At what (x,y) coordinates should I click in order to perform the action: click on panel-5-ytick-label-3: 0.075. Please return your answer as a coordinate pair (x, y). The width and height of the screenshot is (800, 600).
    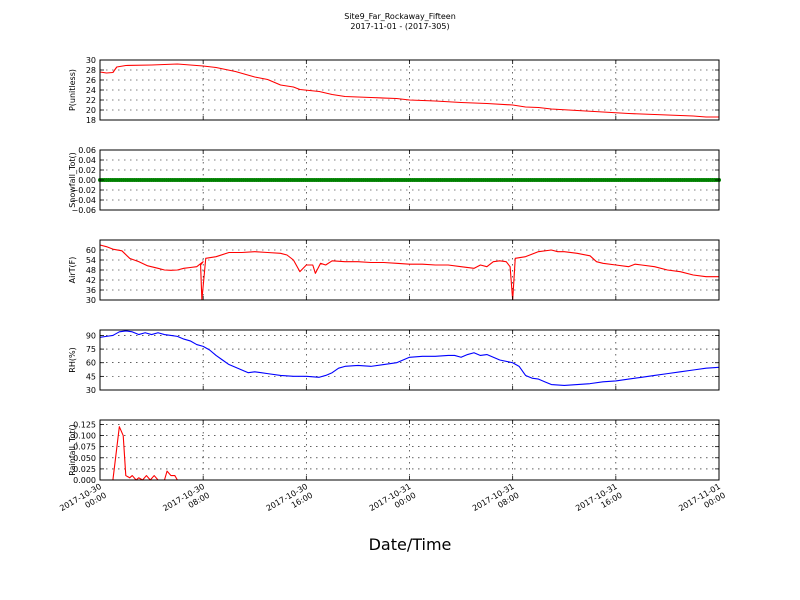
    Looking at the image, I should click on (84, 447).